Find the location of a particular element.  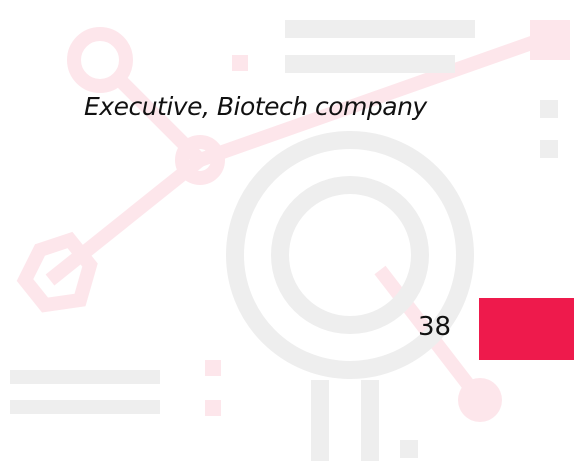

page-tab is located at coordinates (526, 329).